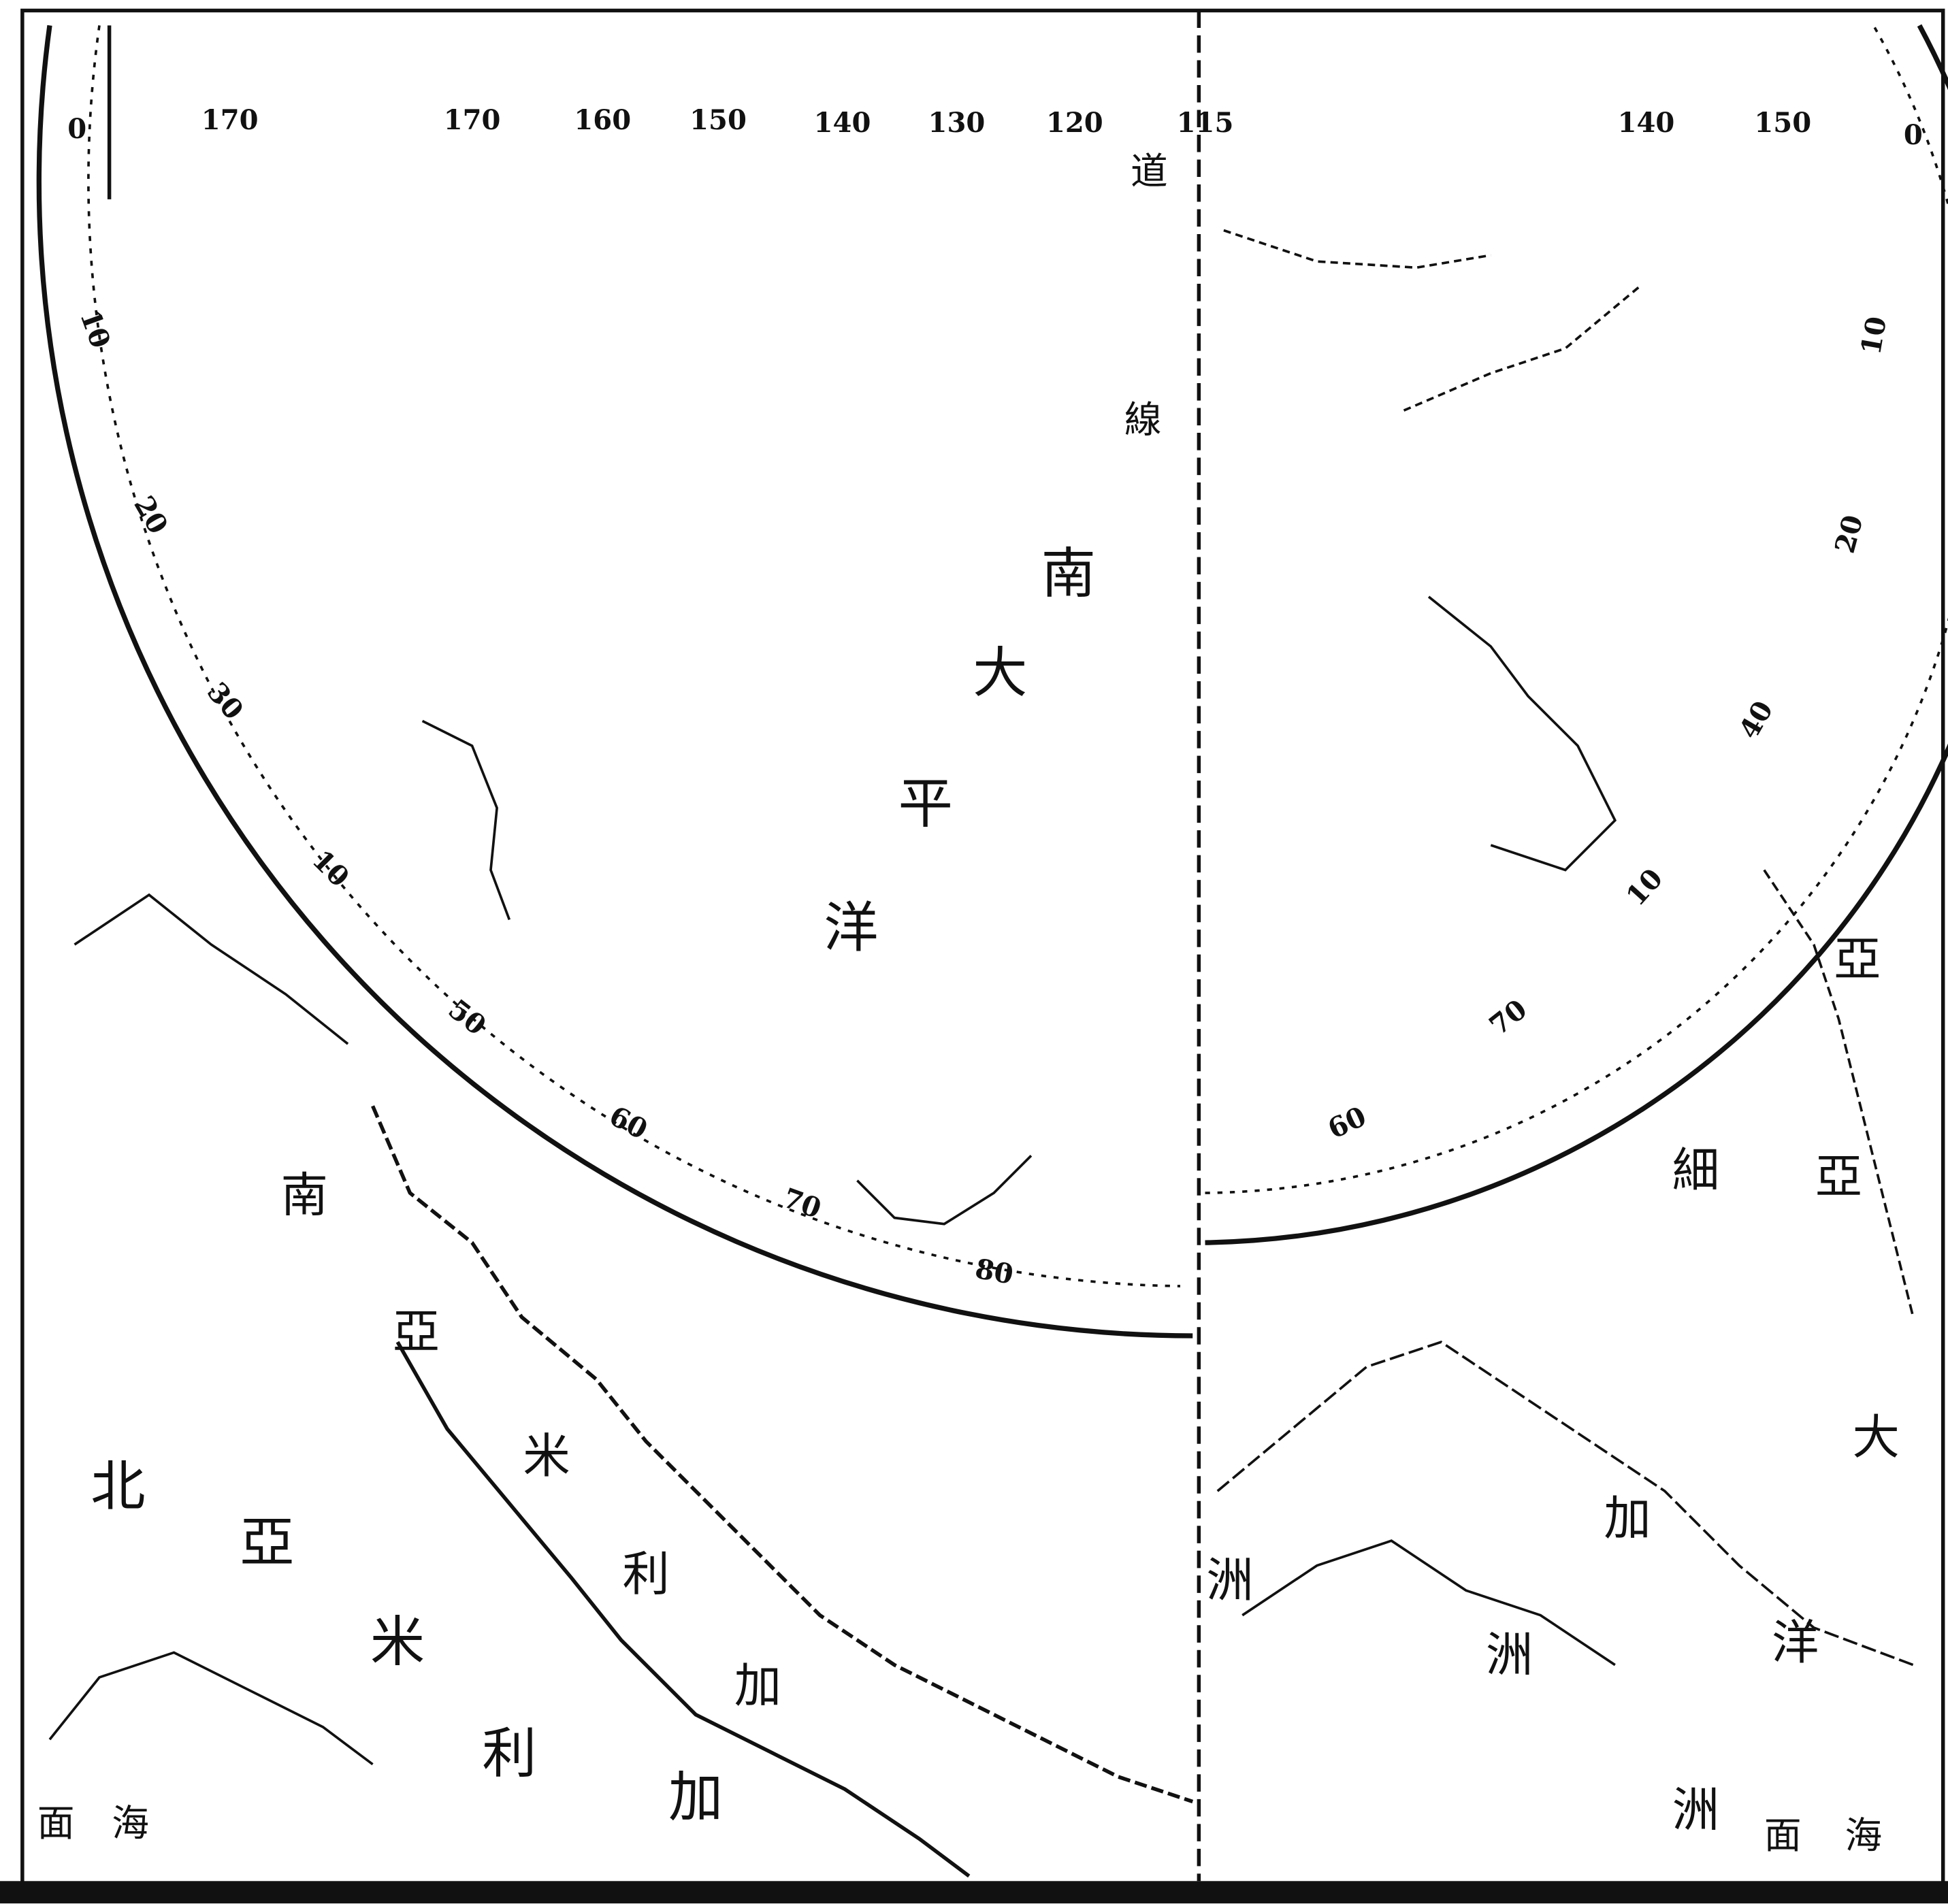  I want to click on degree-label: 130, so click(957, 123).